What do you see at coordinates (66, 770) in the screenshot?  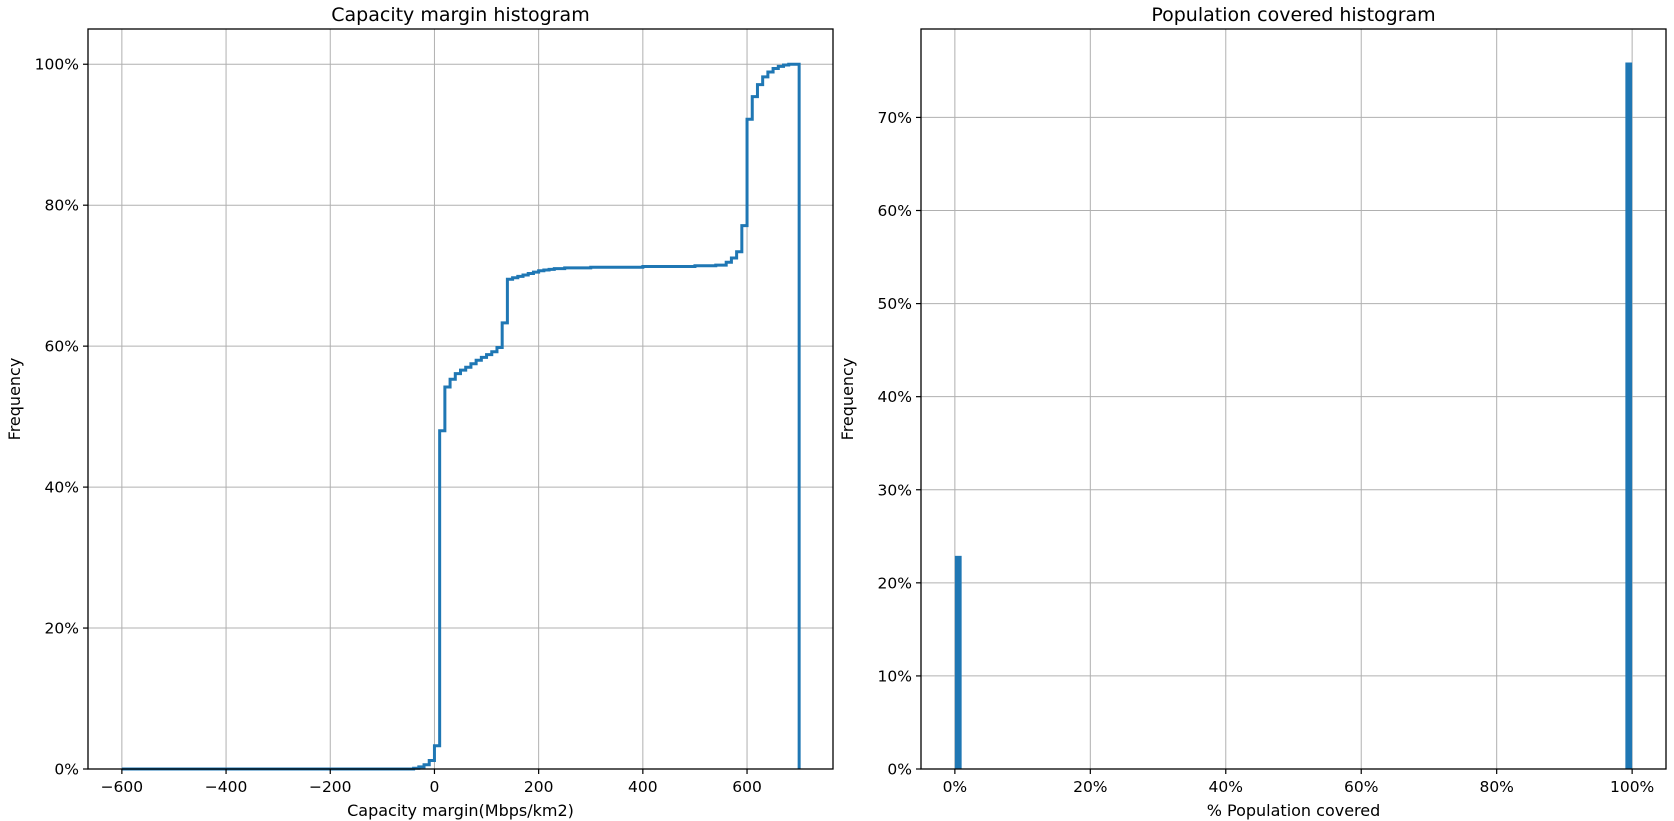 I see `capacity-margin-y-tick-label: 0%` at bounding box center [66, 770].